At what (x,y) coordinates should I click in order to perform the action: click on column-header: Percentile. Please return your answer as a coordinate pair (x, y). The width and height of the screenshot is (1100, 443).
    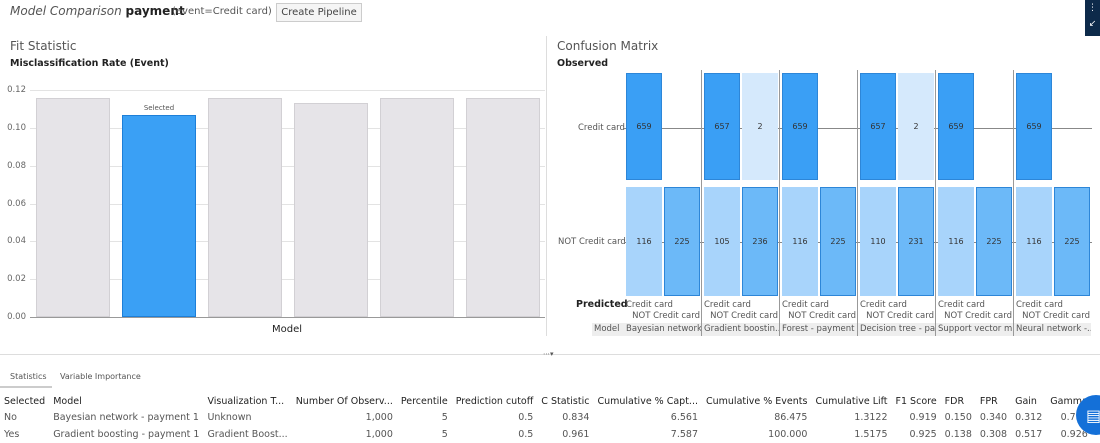
    Looking at the image, I should click on (424, 401).